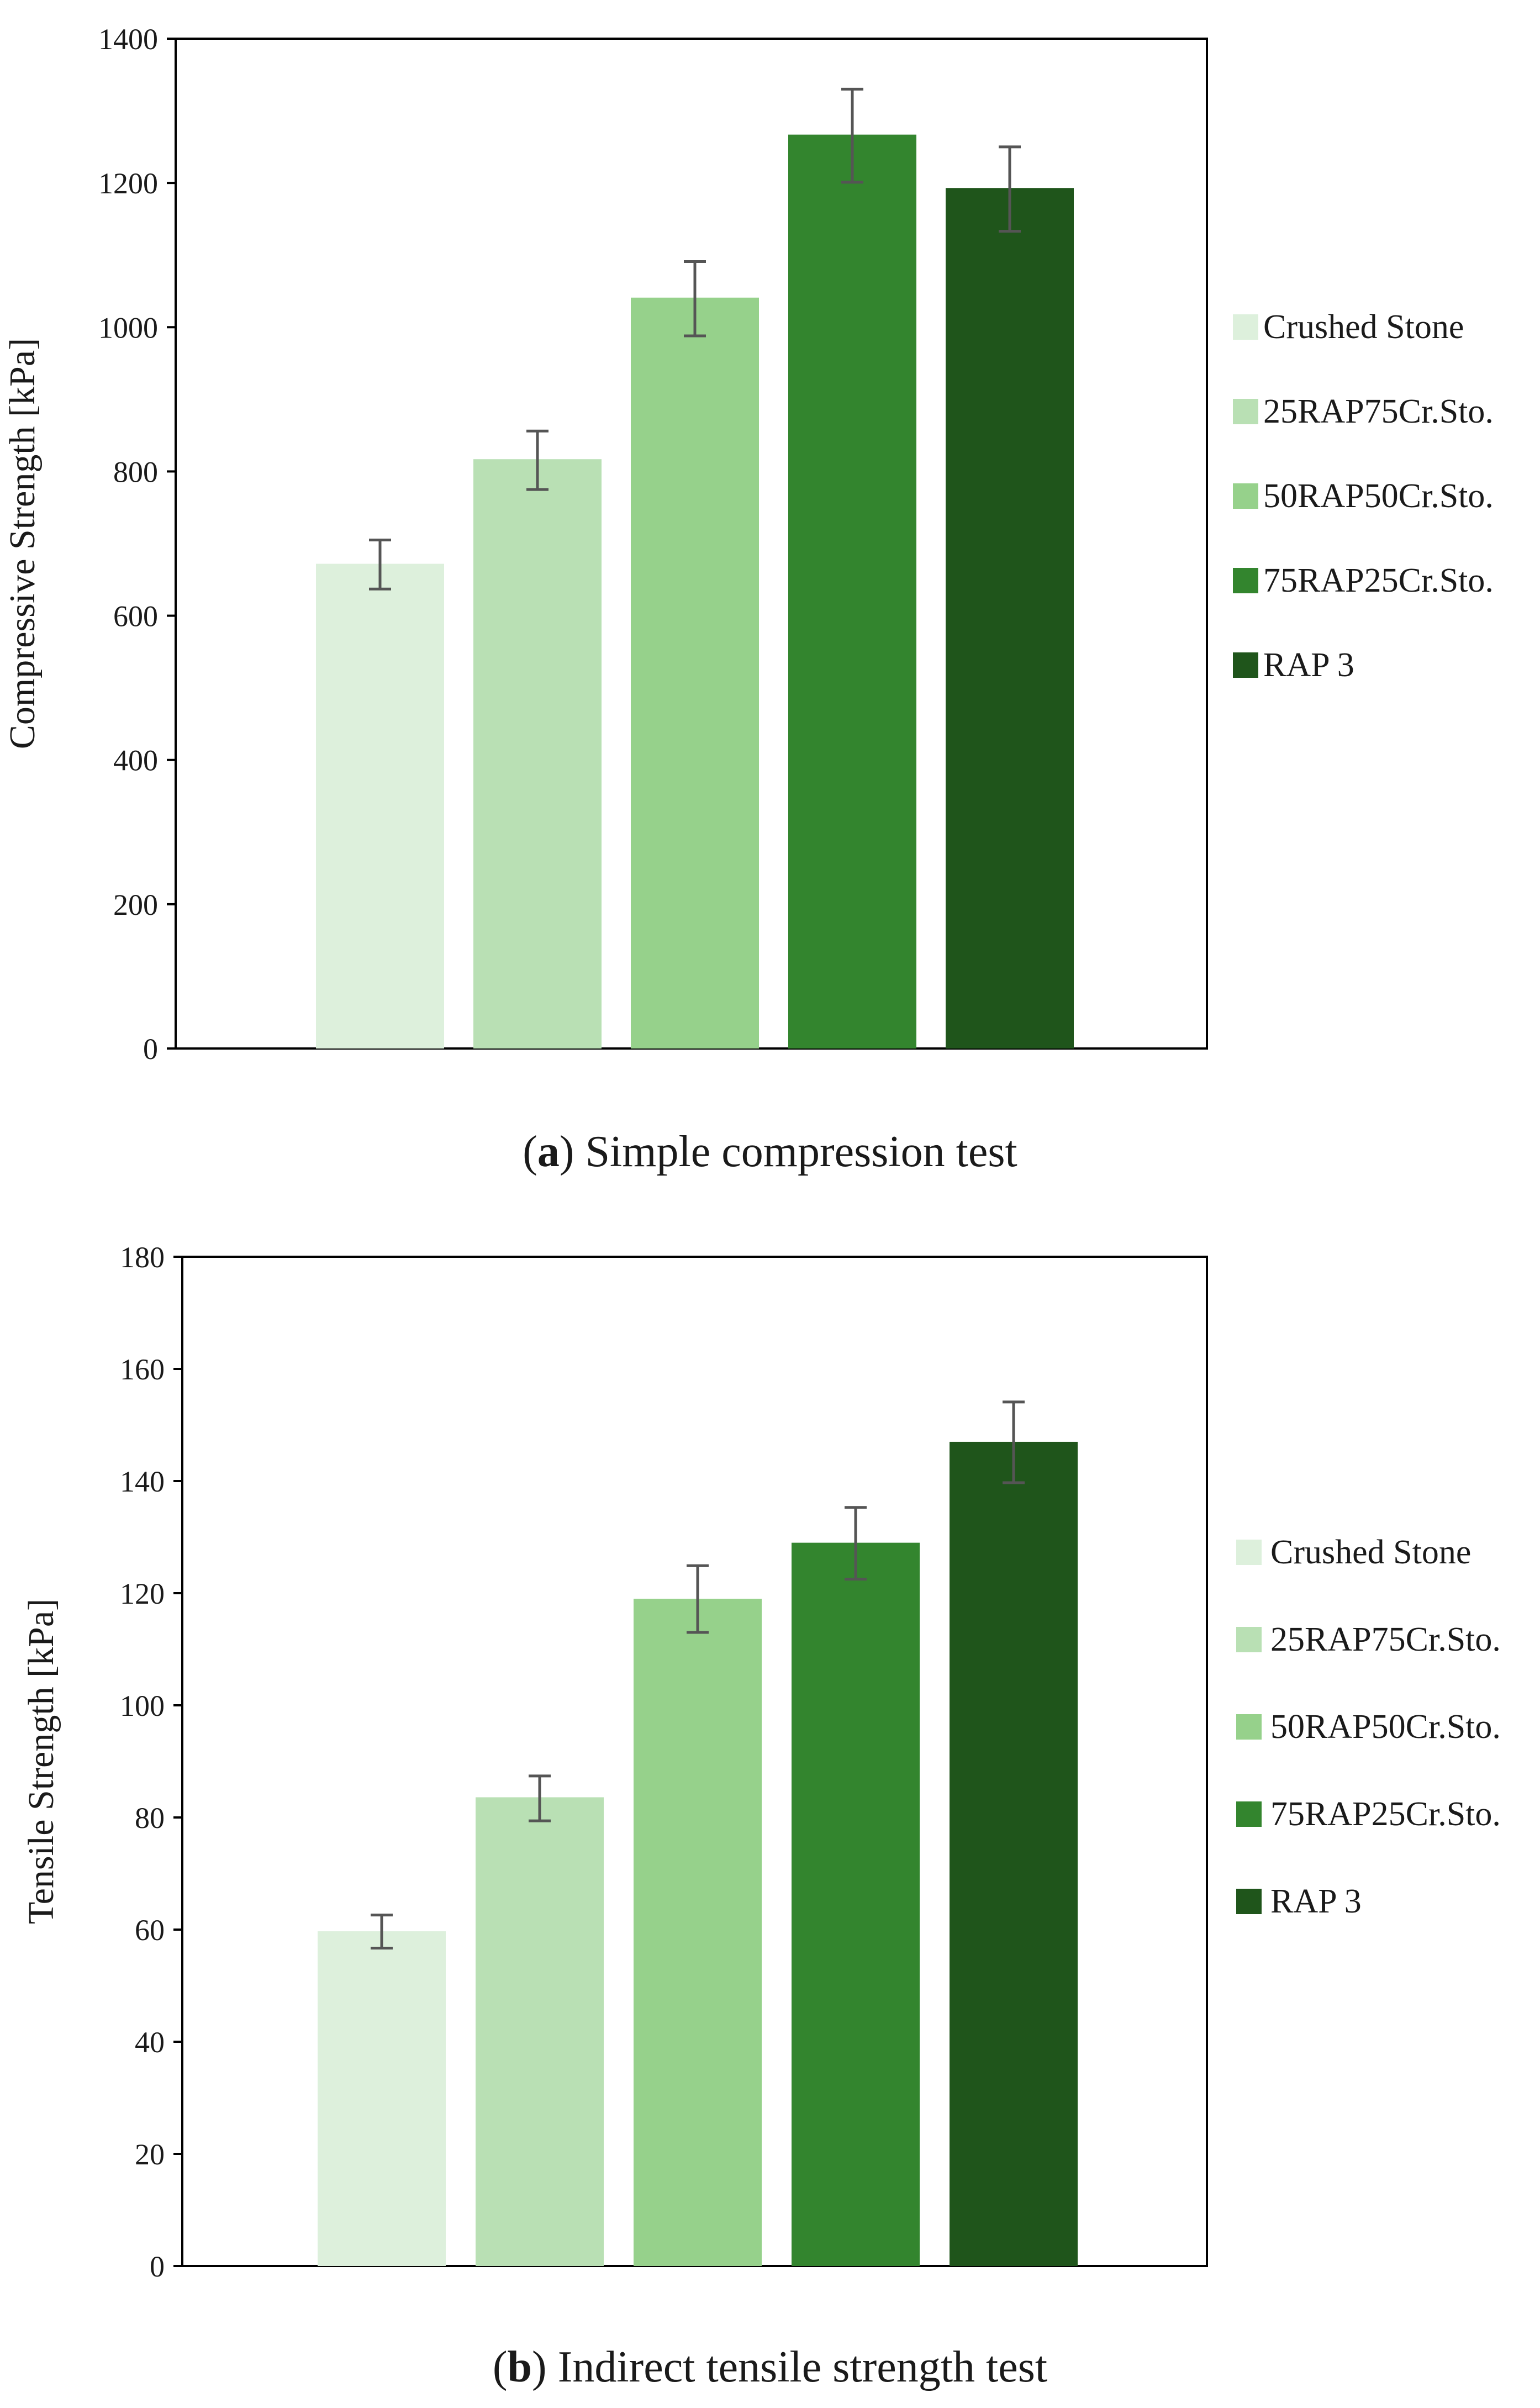  What do you see at coordinates (150, 1931) in the screenshot?
I see `y-tick-label: 60` at bounding box center [150, 1931].